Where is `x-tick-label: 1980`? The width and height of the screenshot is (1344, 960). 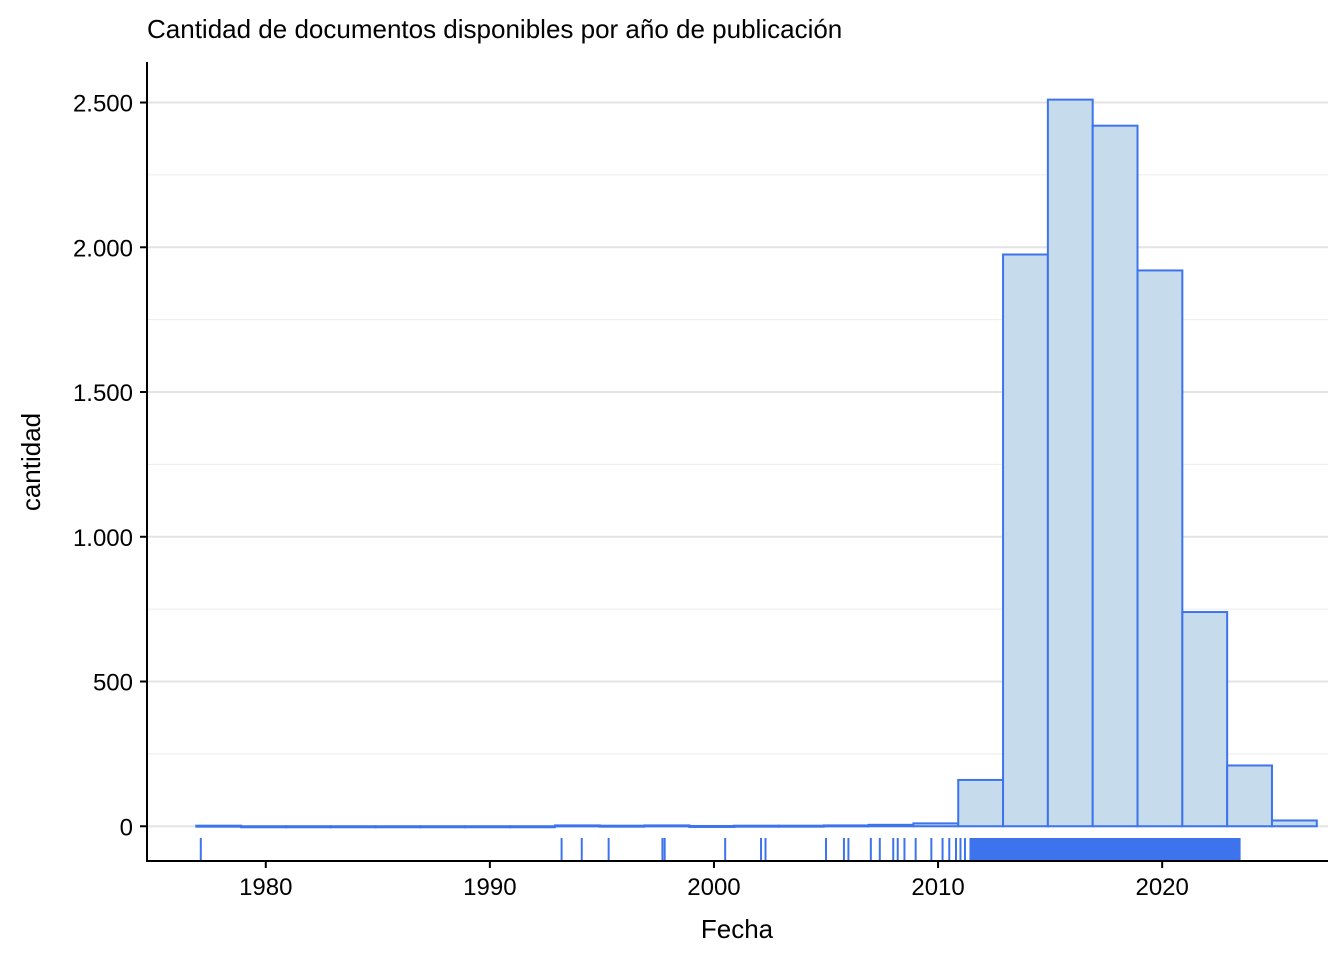
x-tick-label: 1980 is located at coordinates (265, 887).